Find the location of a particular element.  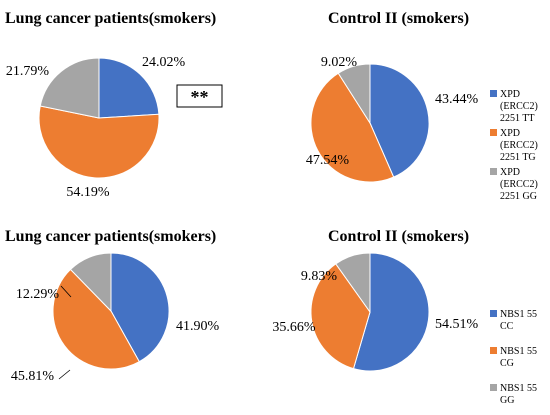

pie-data-label: 9.83% is located at coordinates (319, 276).